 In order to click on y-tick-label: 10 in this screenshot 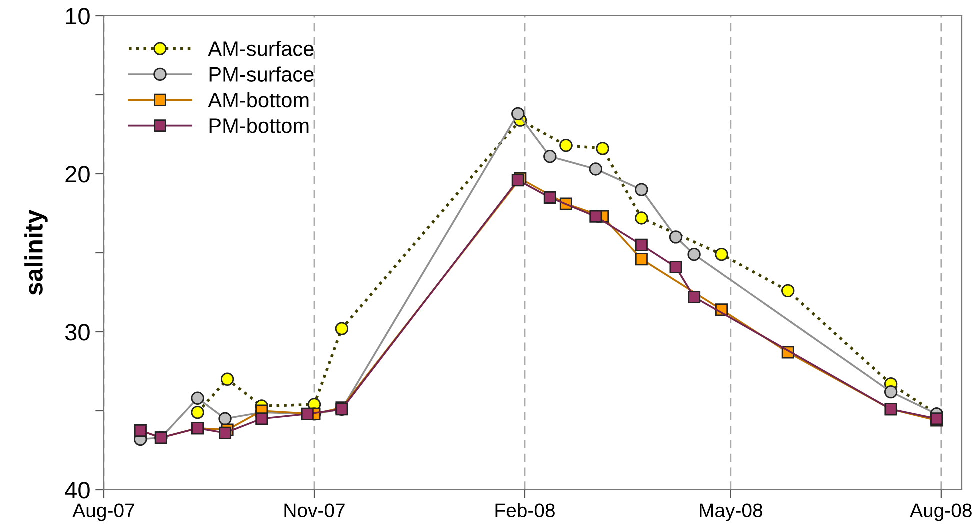, I will do `click(78, 16)`.